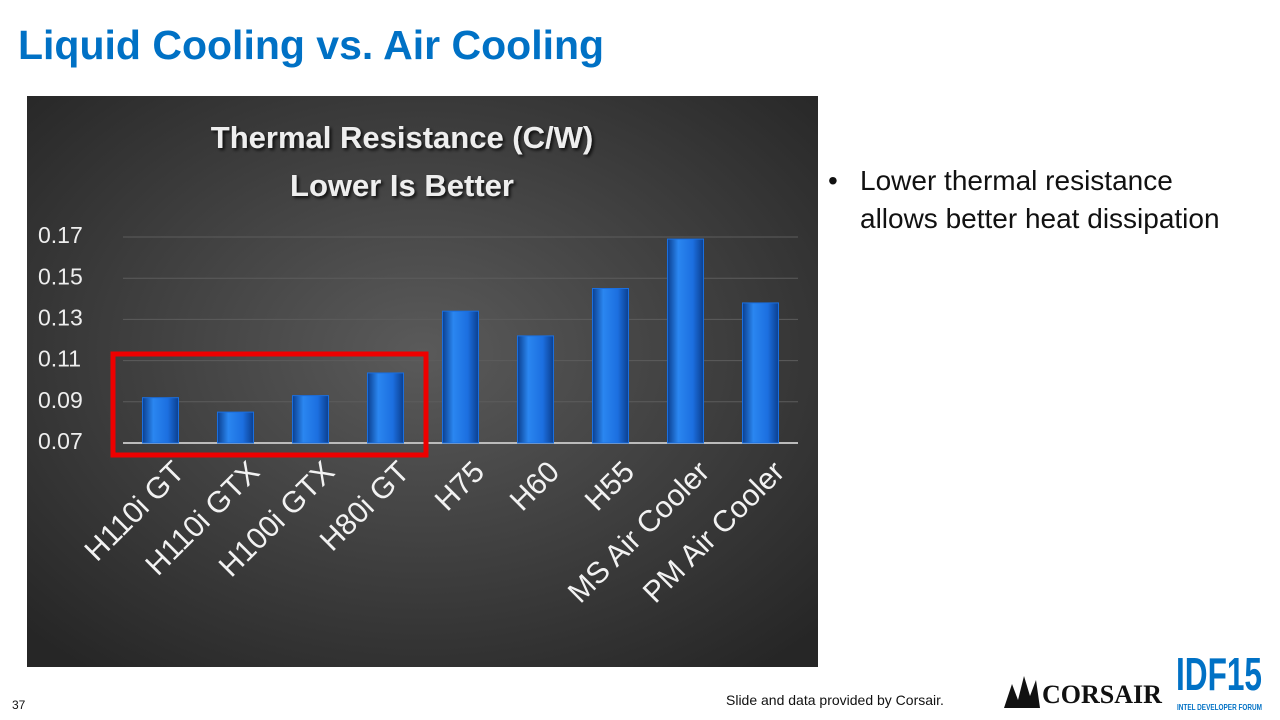  I want to click on chart-title: Thermal Resistance (C/W), so click(402, 137).